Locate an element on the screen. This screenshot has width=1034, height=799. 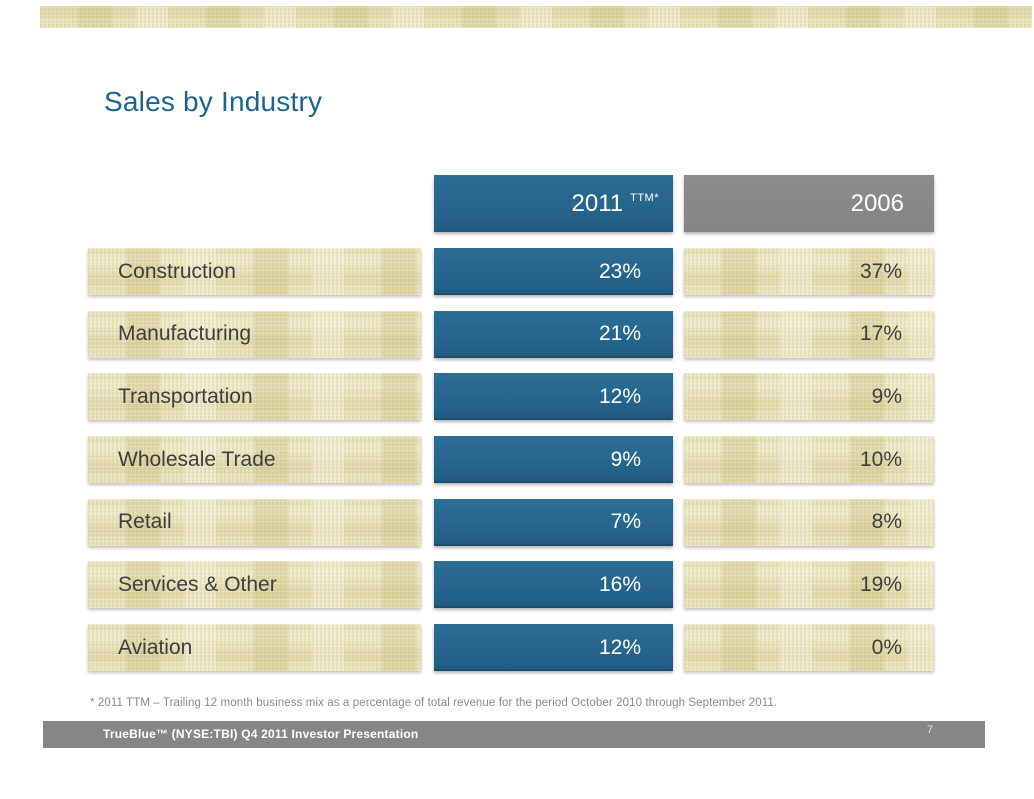
row-label: Construction is located at coordinates (254, 271).